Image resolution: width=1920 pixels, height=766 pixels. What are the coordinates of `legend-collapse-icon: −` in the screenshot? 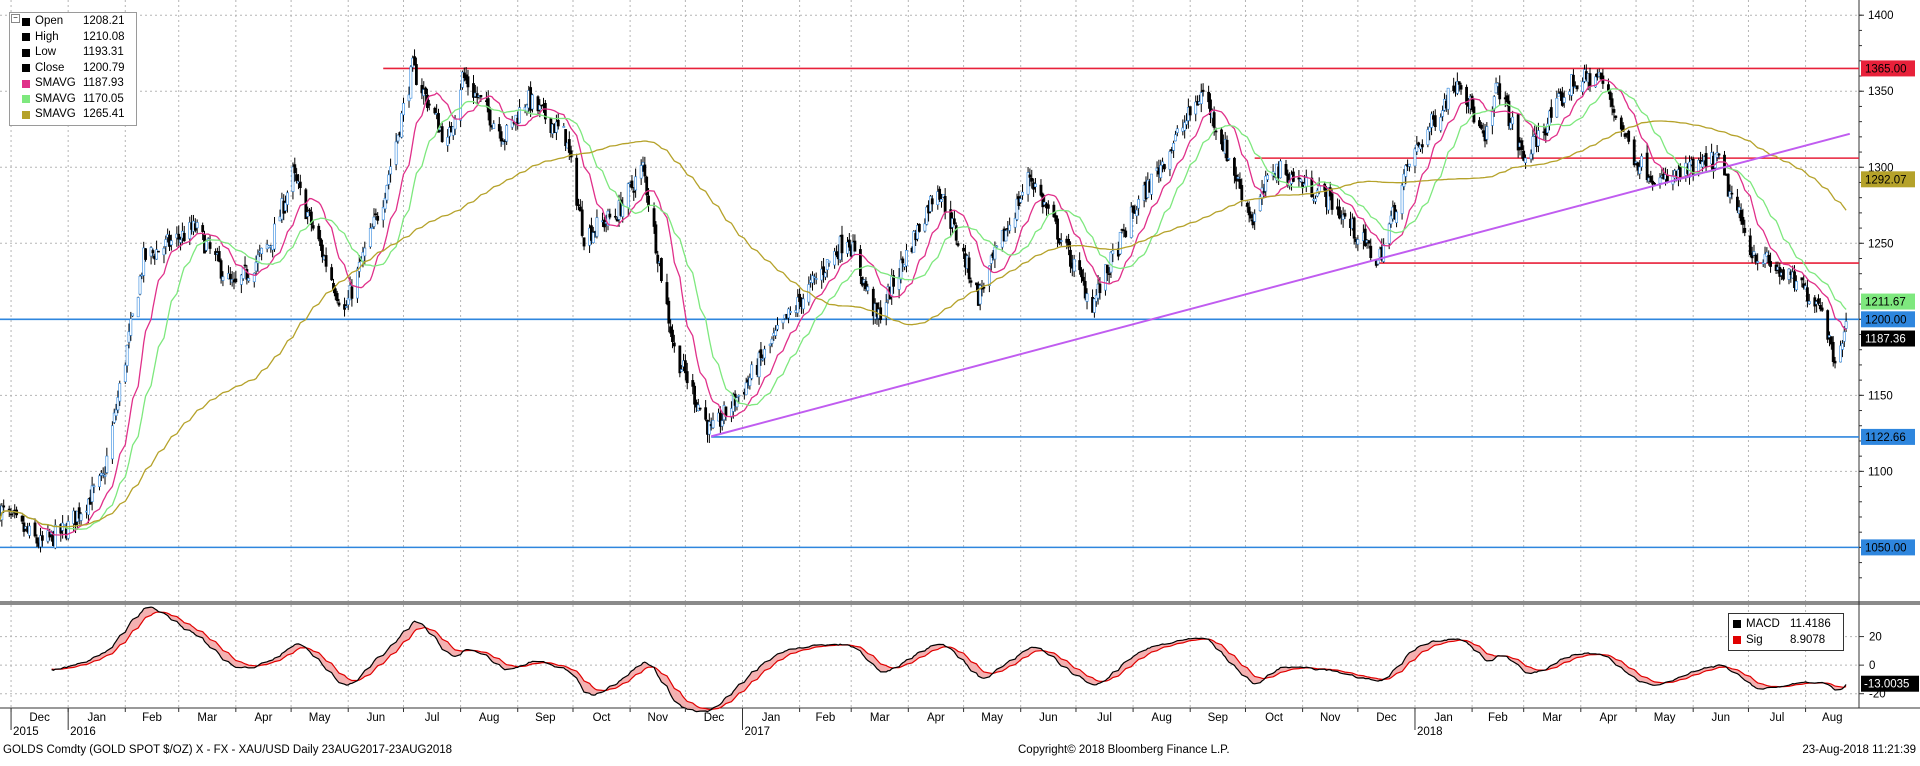 It's located at (15, 18).